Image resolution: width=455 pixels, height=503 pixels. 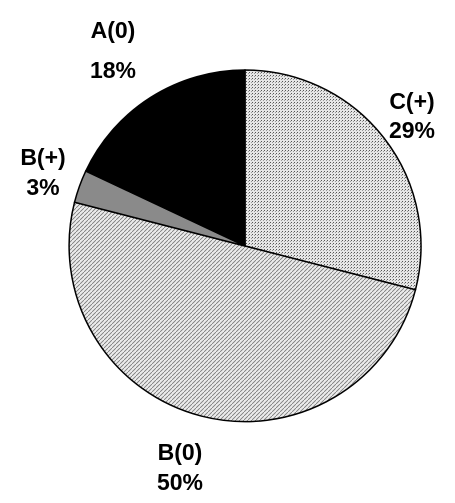 I want to click on slice-label-b-0: B(0), so click(x=180, y=452).